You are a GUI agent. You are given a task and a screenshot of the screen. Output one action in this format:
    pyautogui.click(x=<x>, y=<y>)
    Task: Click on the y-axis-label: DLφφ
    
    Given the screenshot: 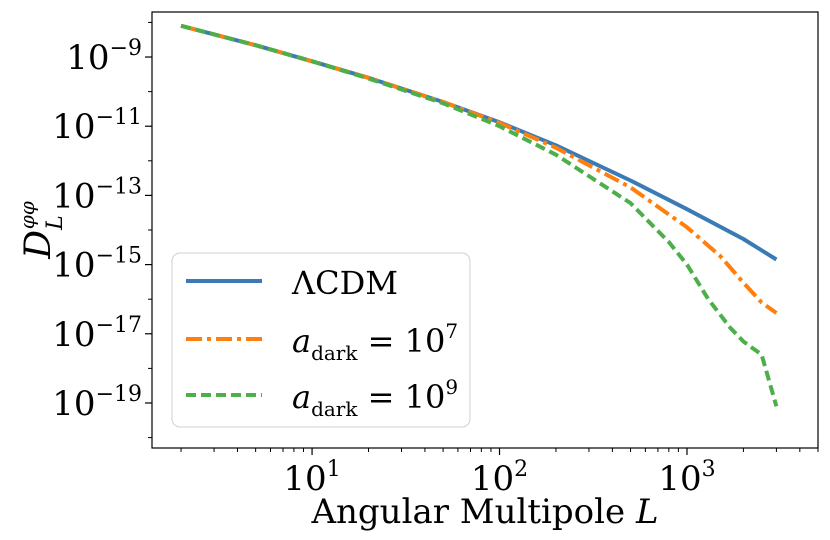 What is the action you would take?
    pyautogui.click(x=41, y=230)
    